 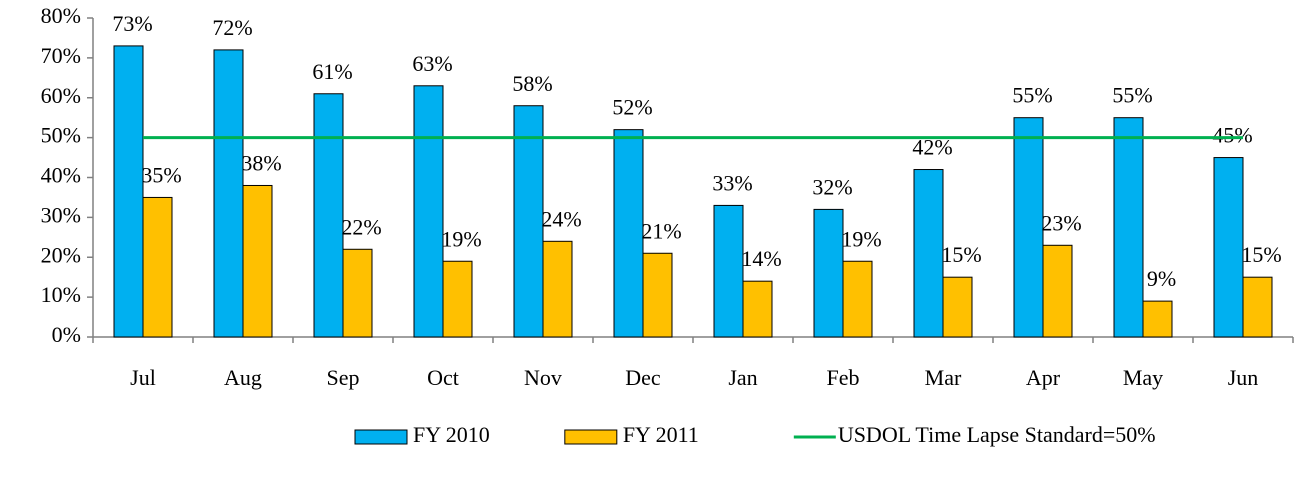 I want to click on x-tick-label: May, so click(x=1143, y=377).